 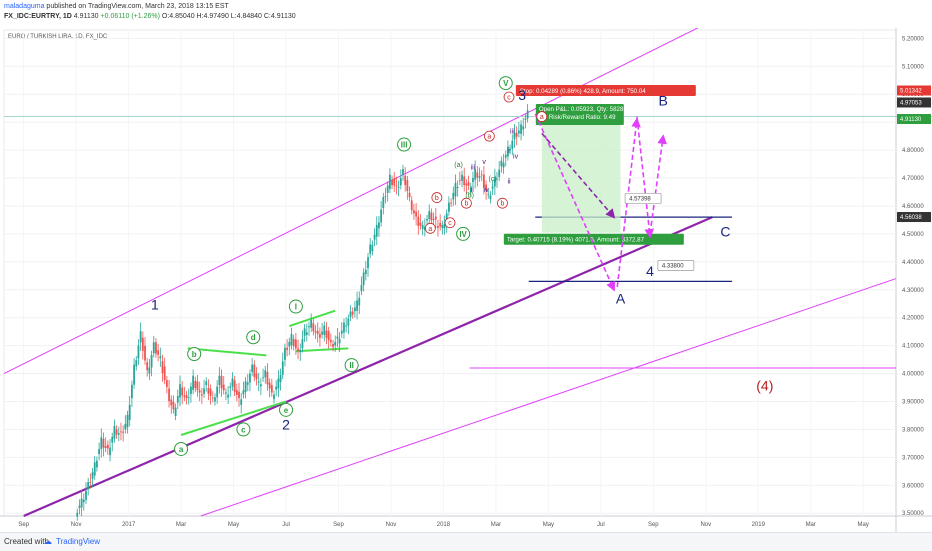 I want to click on minor-wave-label: i, so click(x=509, y=151).